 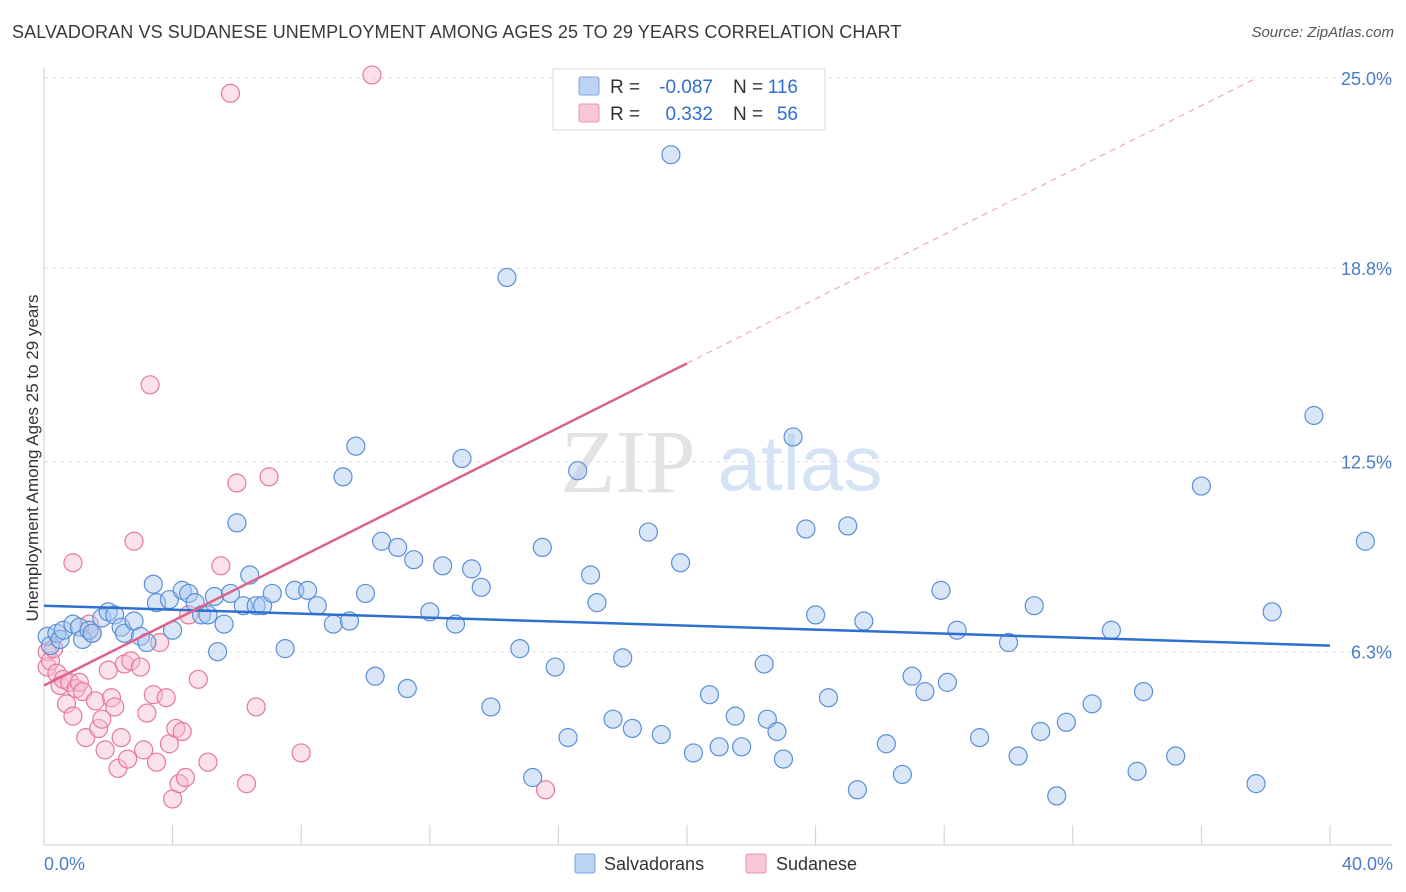 What do you see at coordinates (689, 99) in the screenshot?
I see `legend-box: R = -0.087 N = 116 R = 0.332 N = 56` at bounding box center [689, 99].